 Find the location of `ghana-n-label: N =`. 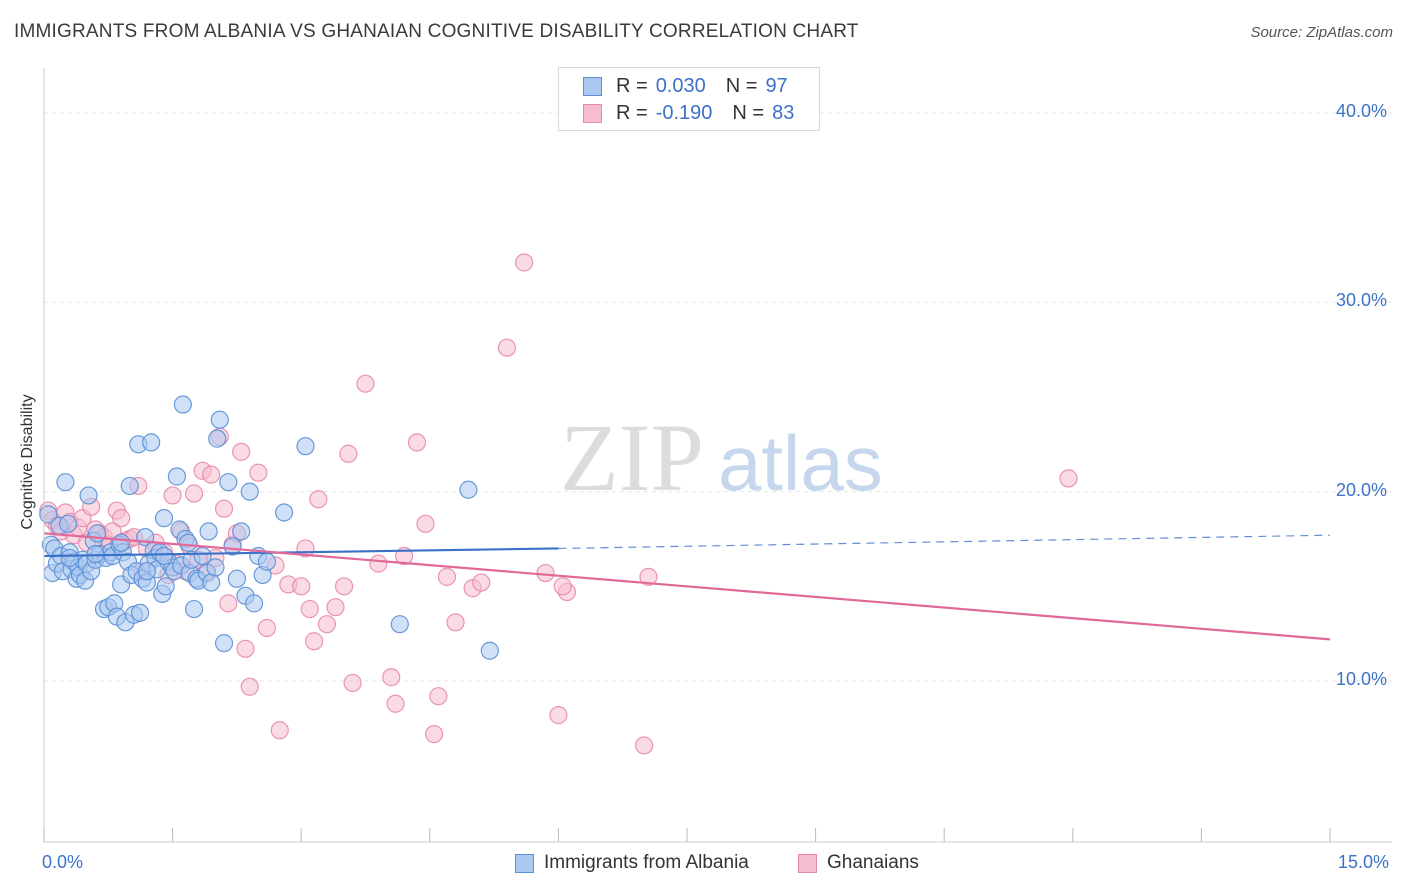

ghana-n-label: N = is located at coordinates (748, 112).